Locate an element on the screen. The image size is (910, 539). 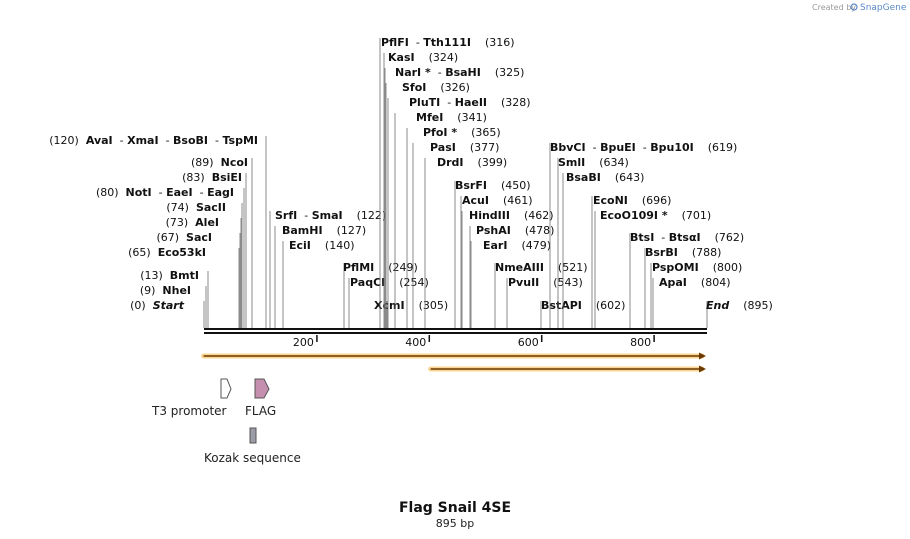
site-label: EcoNI (696) is located at coordinates (632, 200).